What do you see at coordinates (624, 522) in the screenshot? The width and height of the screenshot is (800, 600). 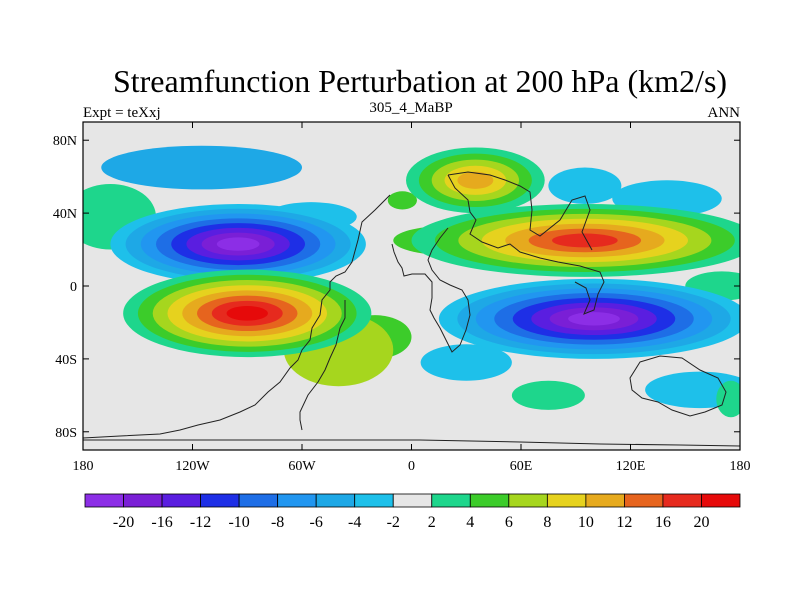 I see `colorbar-label: 12` at bounding box center [624, 522].